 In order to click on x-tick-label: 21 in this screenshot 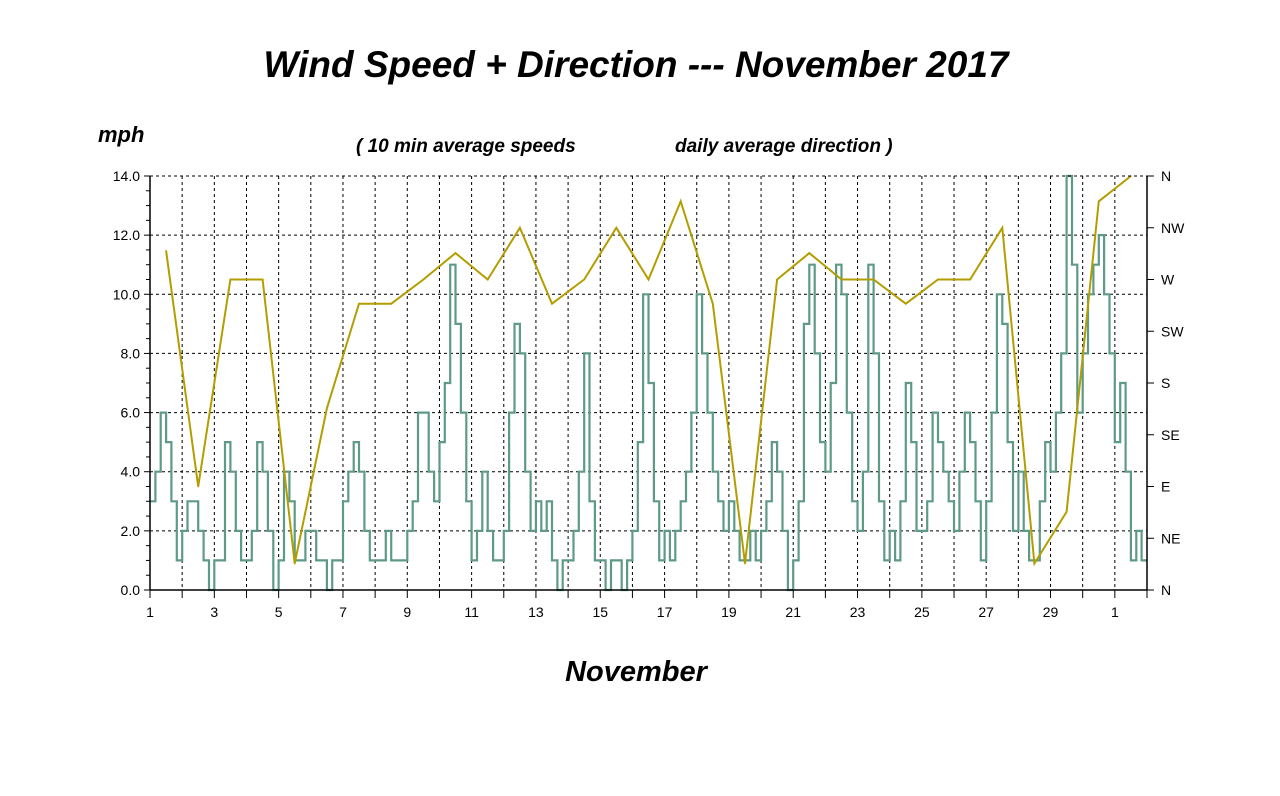, I will do `click(793, 612)`.